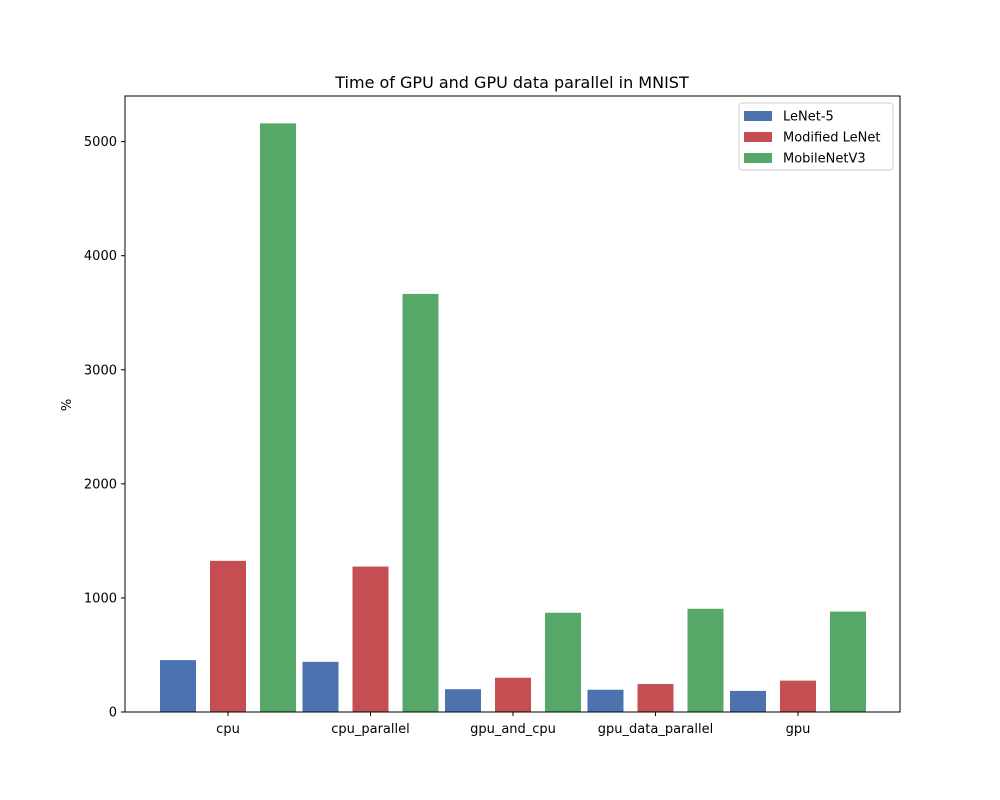  Describe the element at coordinates (824, 159) in the screenshot. I see `legend-label: MobileNetV3` at that location.